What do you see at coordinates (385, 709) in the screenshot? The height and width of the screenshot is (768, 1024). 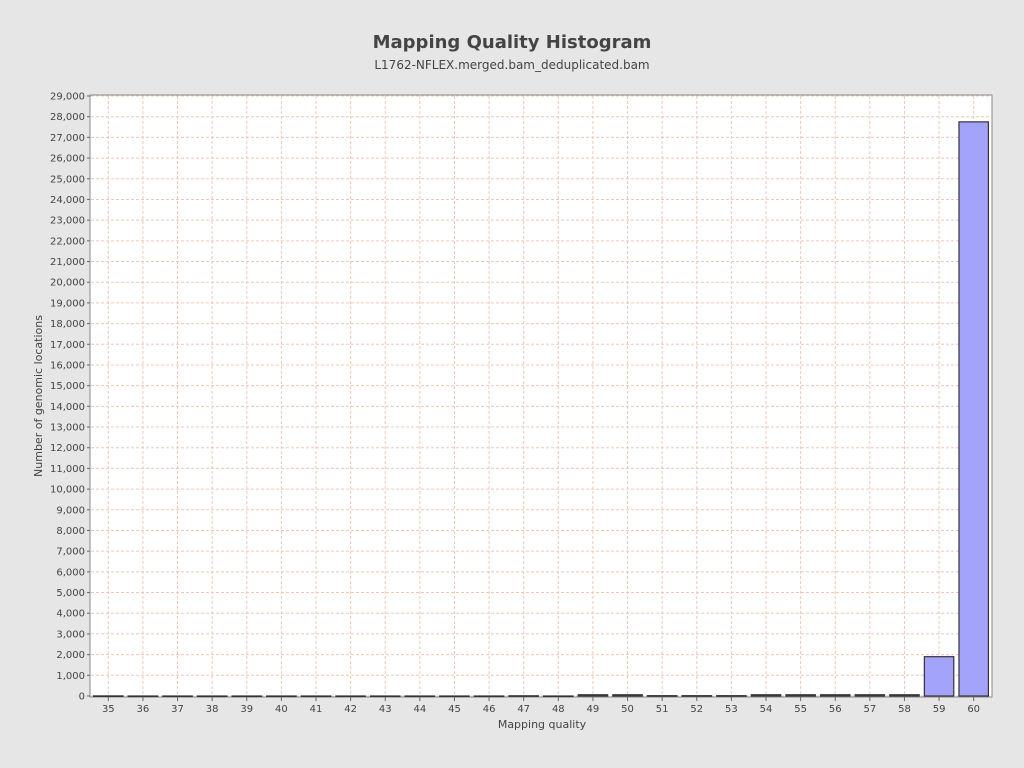 I see `x-tick-label: 43` at bounding box center [385, 709].